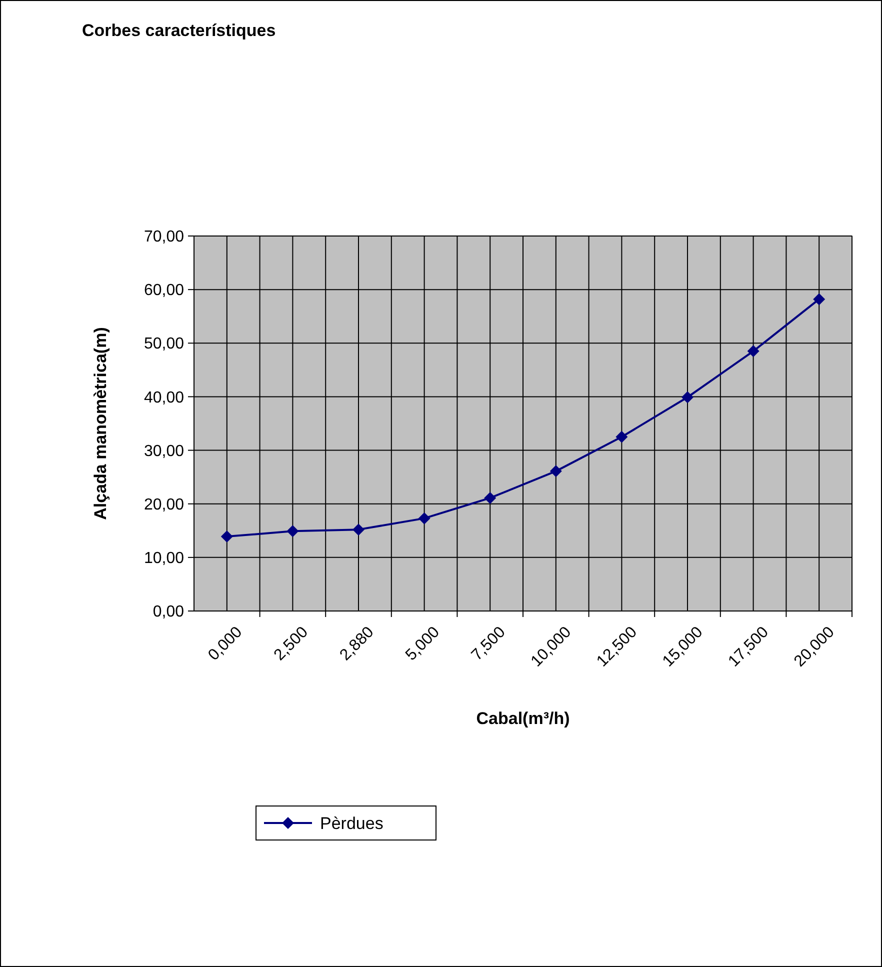  What do you see at coordinates (523, 718) in the screenshot?
I see `x-axis-title: Cabal(m³/h)` at bounding box center [523, 718].